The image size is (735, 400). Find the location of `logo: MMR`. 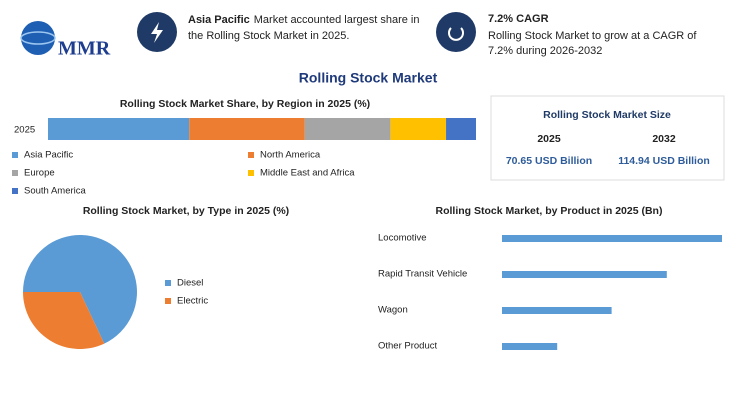

logo: MMR is located at coordinates (65, 40).